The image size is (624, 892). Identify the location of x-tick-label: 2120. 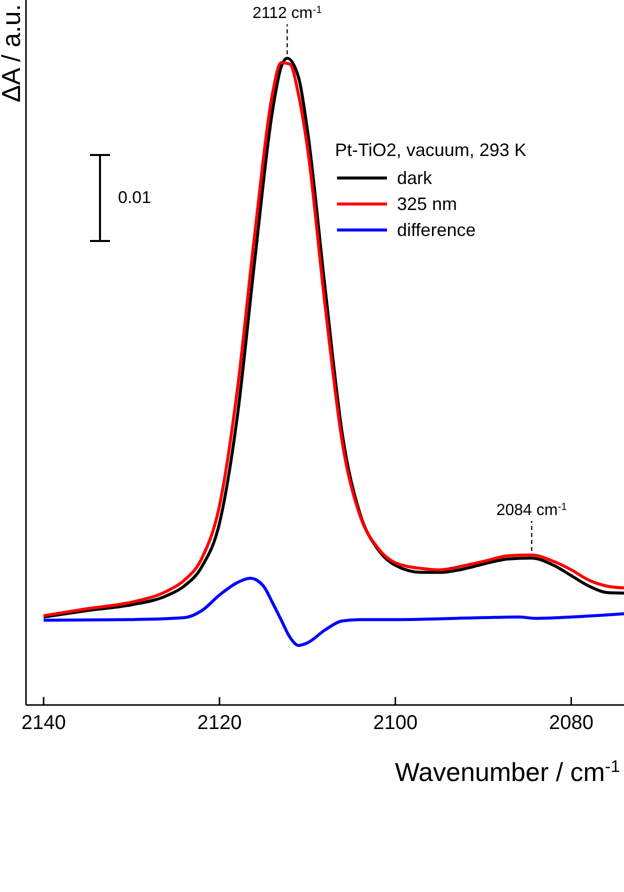
(219, 723).